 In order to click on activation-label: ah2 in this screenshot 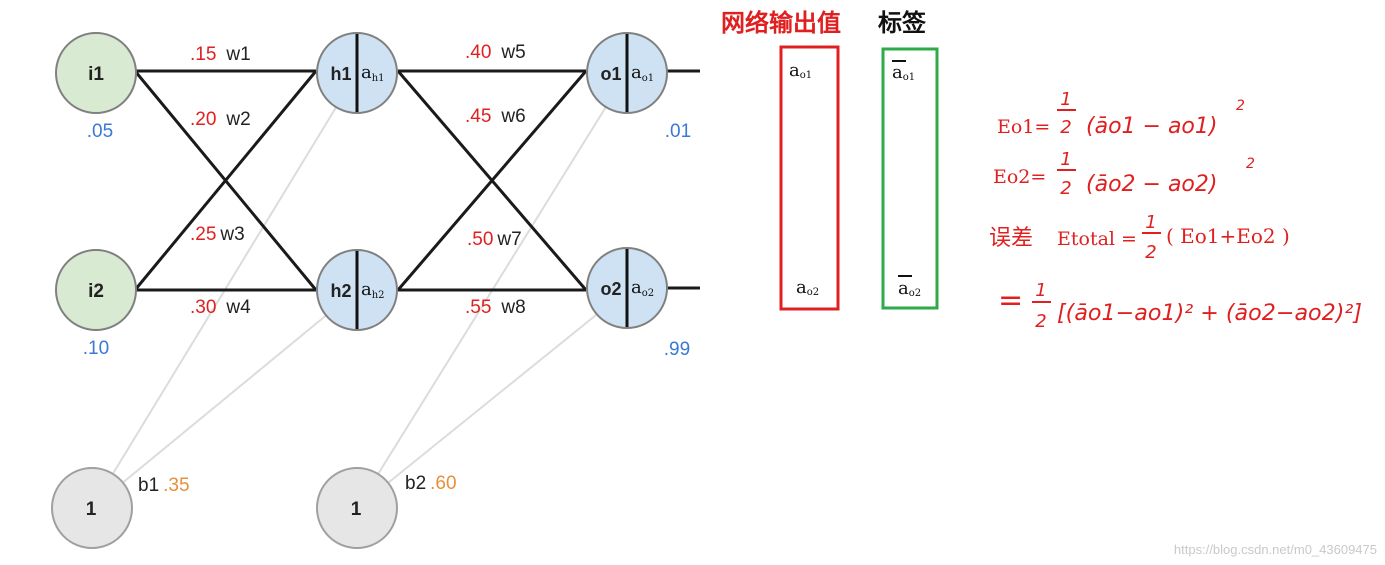, I will do `click(373, 290)`.